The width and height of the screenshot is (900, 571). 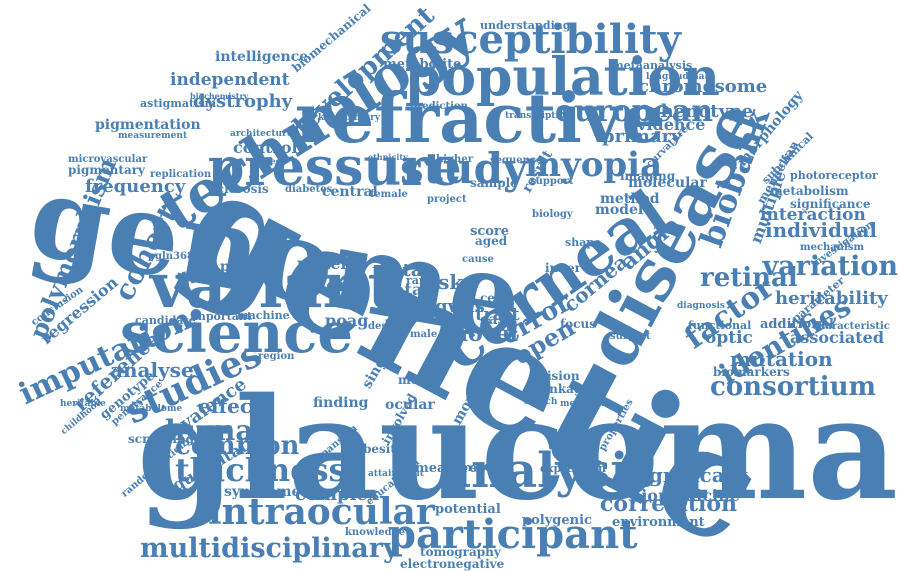 What do you see at coordinates (335, 167) in the screenshot?
I see `word-pressure: pressure` at bounding box center [335, 167].